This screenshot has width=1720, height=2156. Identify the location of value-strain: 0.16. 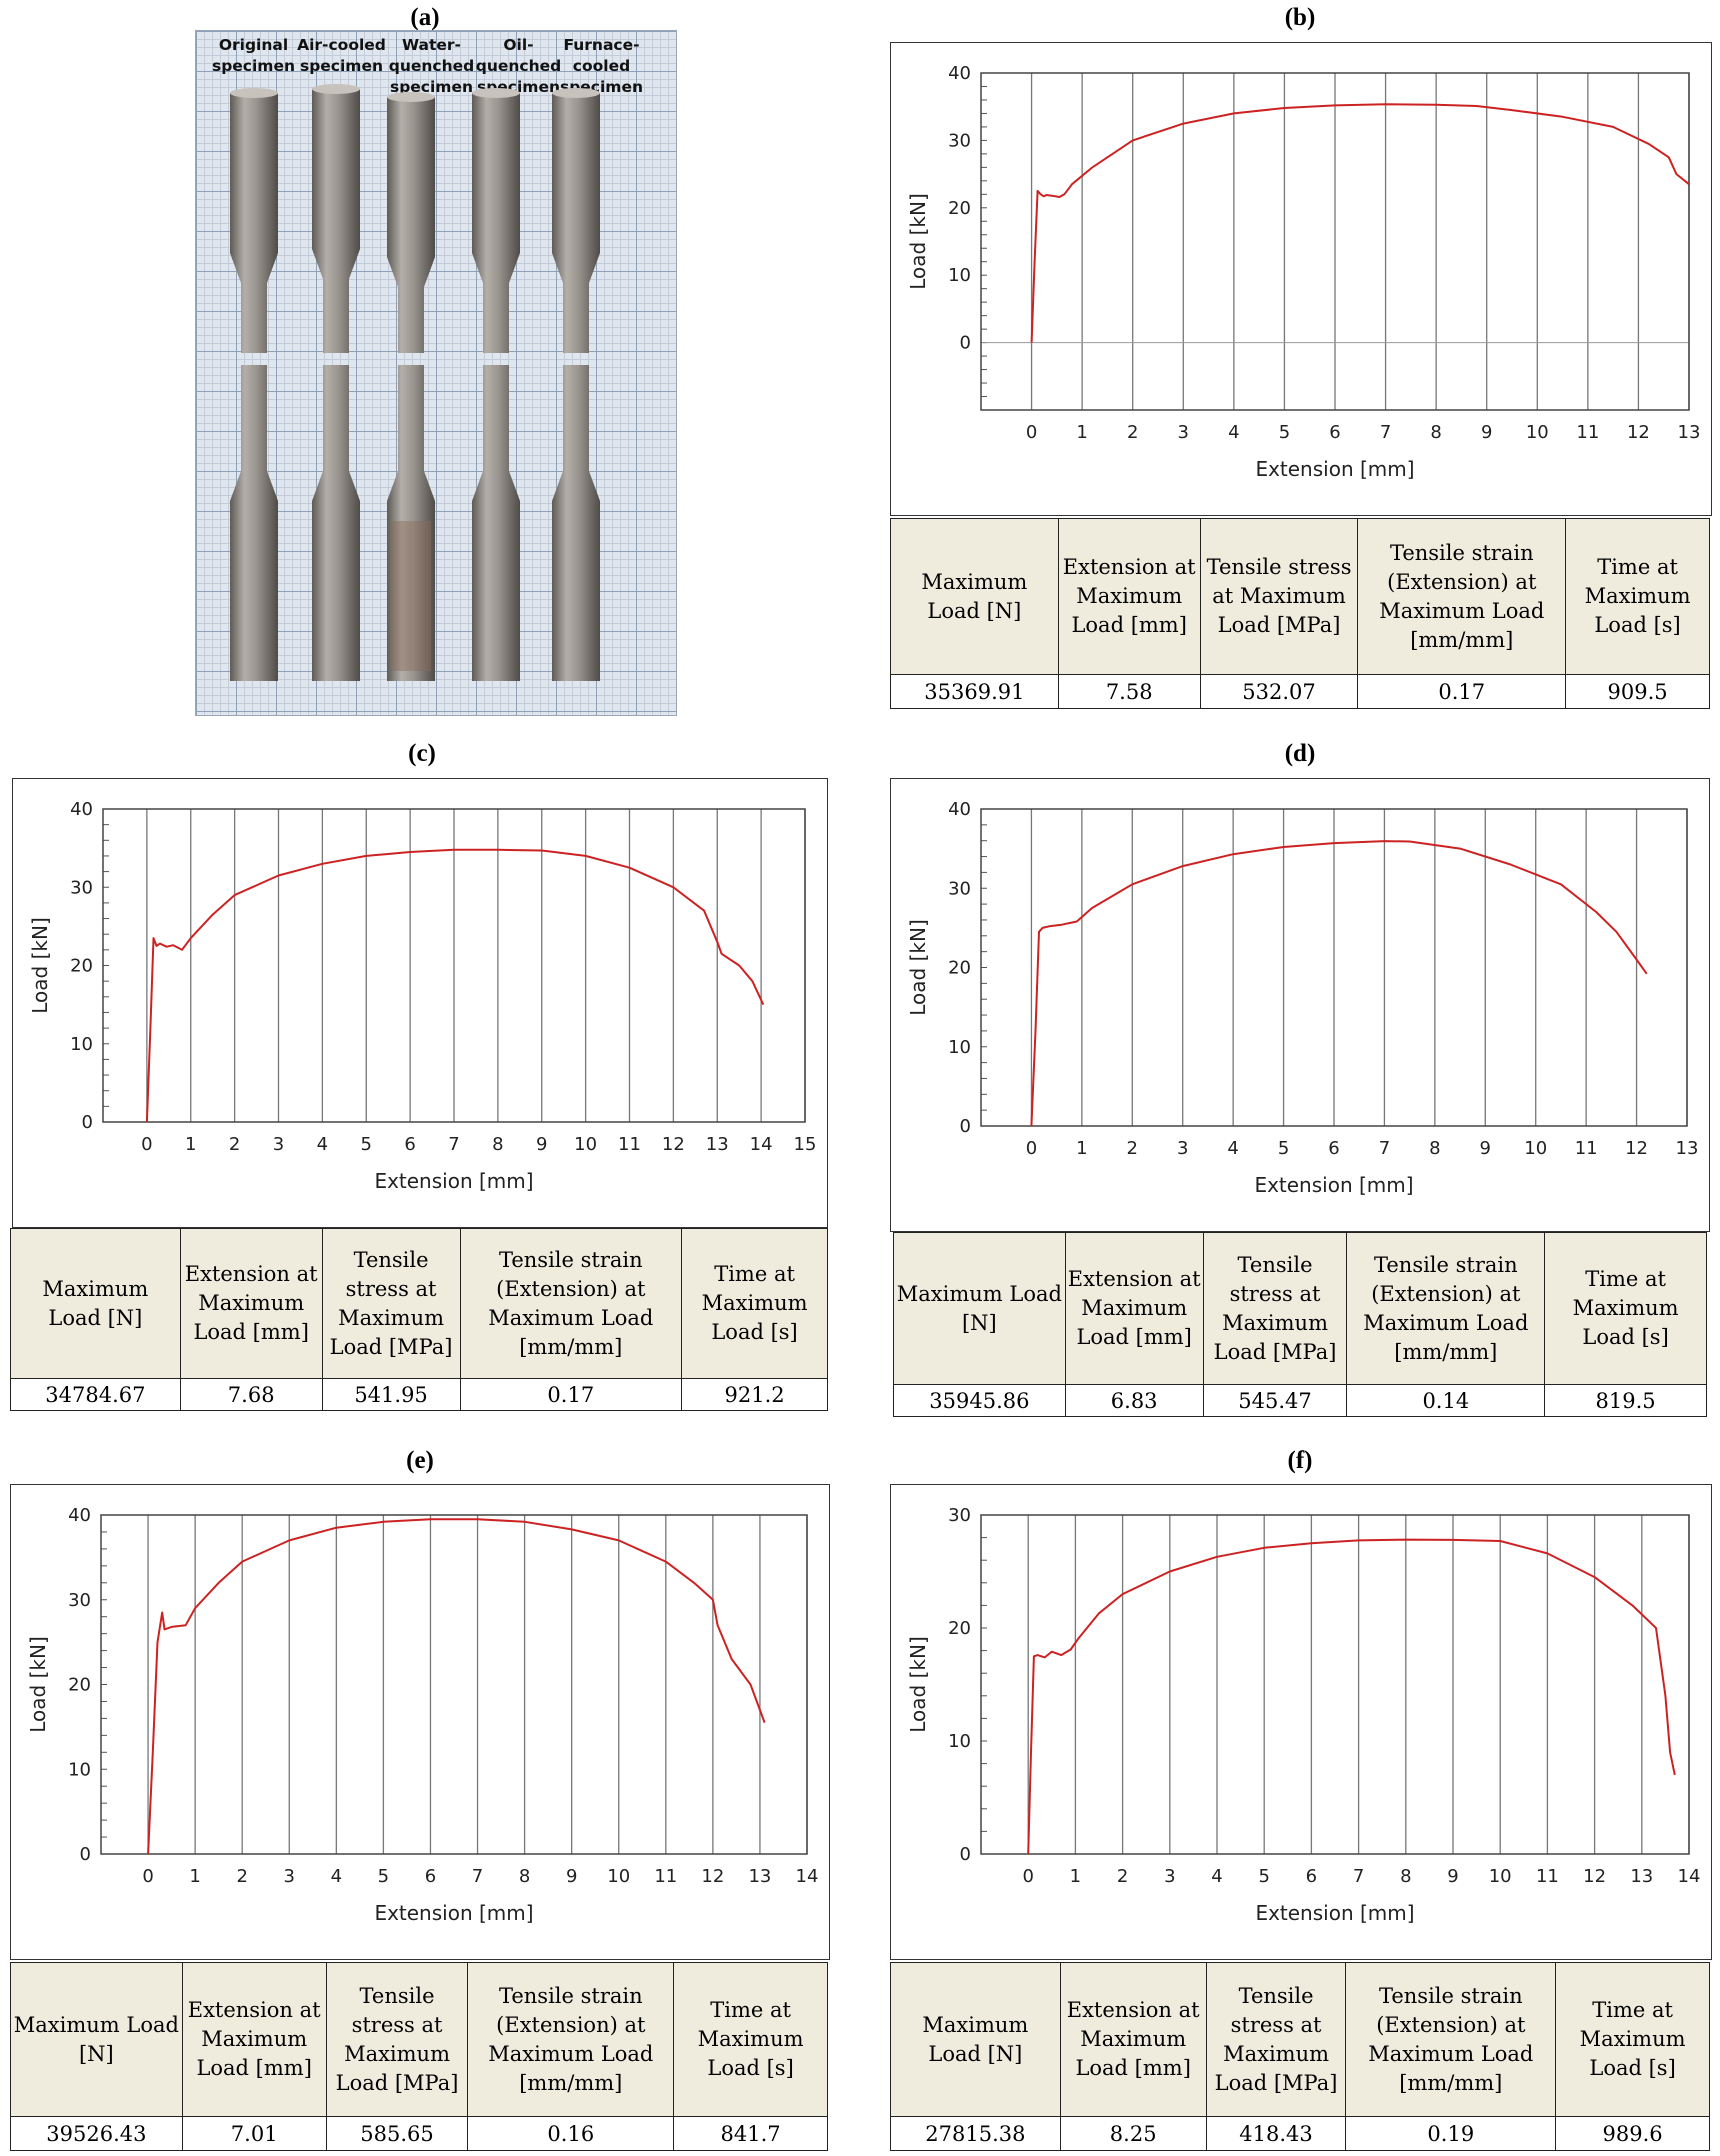
(571, 2133).